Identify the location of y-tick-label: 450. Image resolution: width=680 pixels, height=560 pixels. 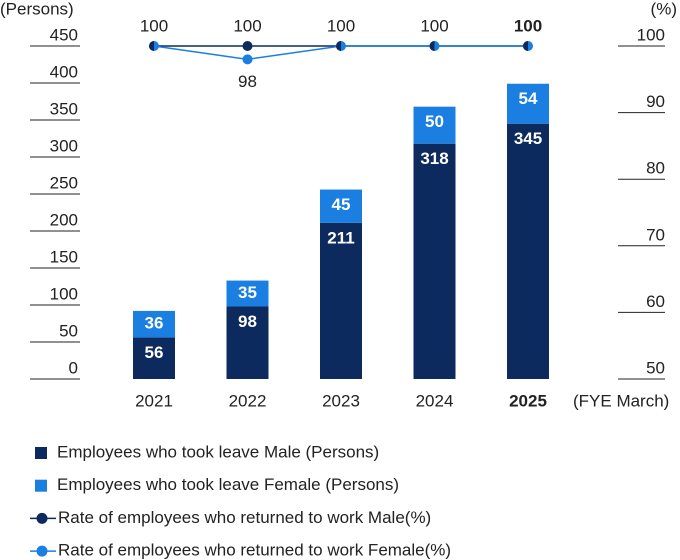
(64, 34).